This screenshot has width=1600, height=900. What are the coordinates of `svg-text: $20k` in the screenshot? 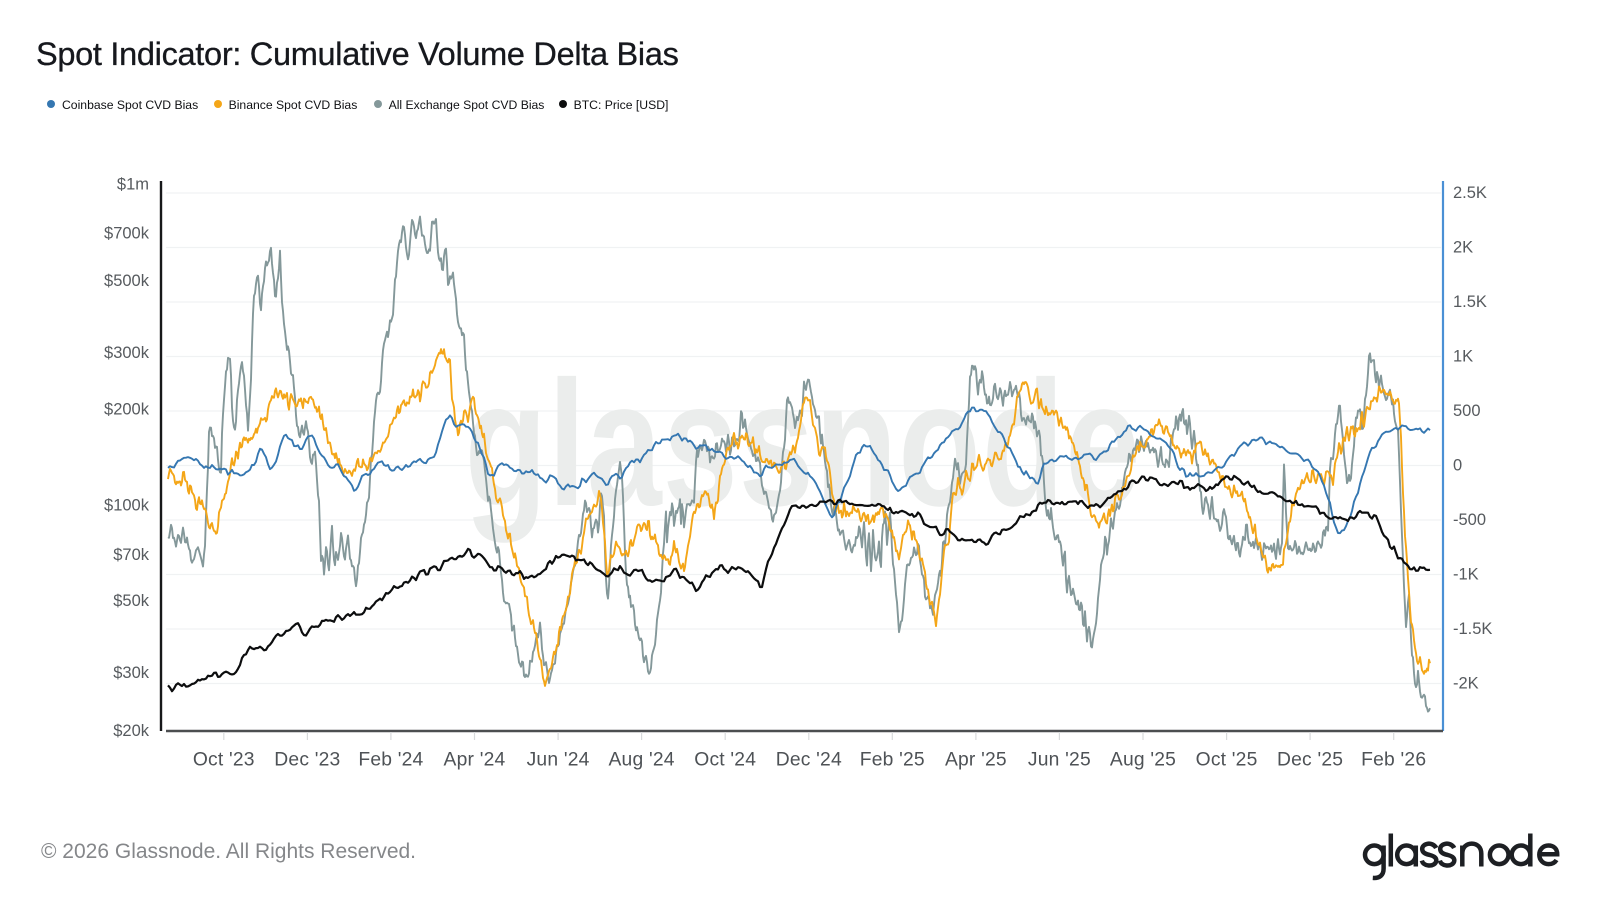 It's located at (131, 731).